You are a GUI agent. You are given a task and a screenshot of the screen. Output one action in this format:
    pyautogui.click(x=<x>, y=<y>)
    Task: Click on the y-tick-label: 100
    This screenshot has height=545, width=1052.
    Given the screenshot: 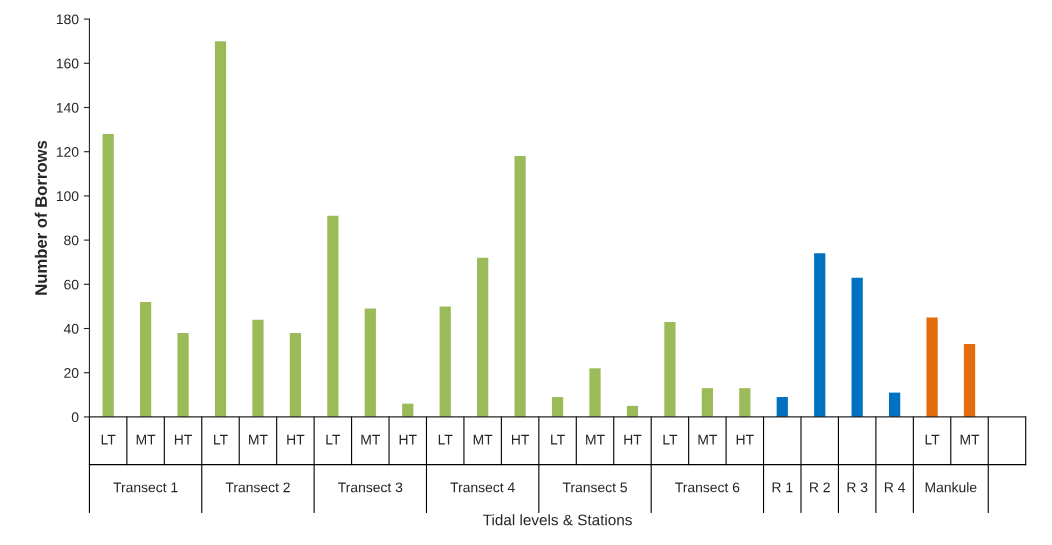 What is the action you would take?
    pyautogui.click(x=67, y=196)
    